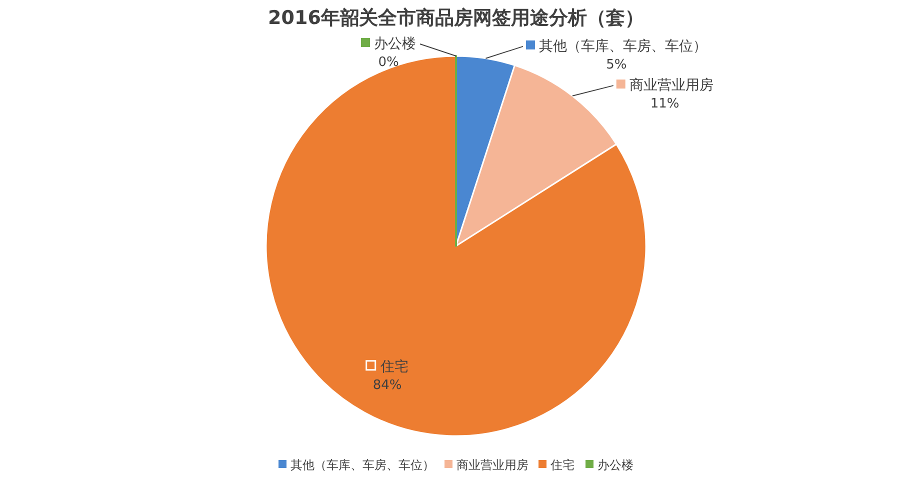 This screenshot has height=486, width=900. I want to click on legend-label: 商业营业用房, so click(671, 86).